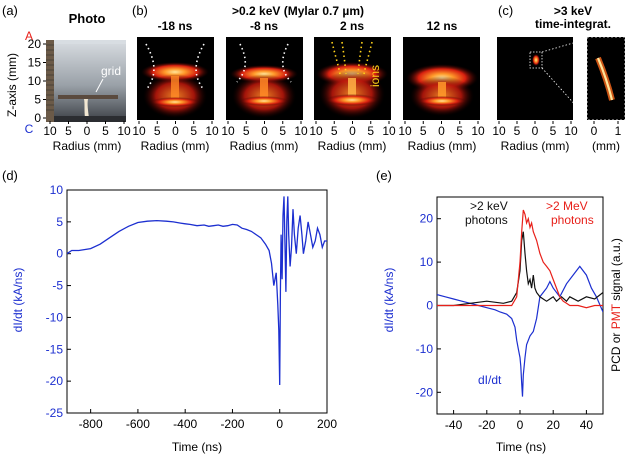 The image size is (629, 457). Describe the element at coordinates (105, 131) in the screenshot. I see `panel-a-x-tick-label: 5` at that location.